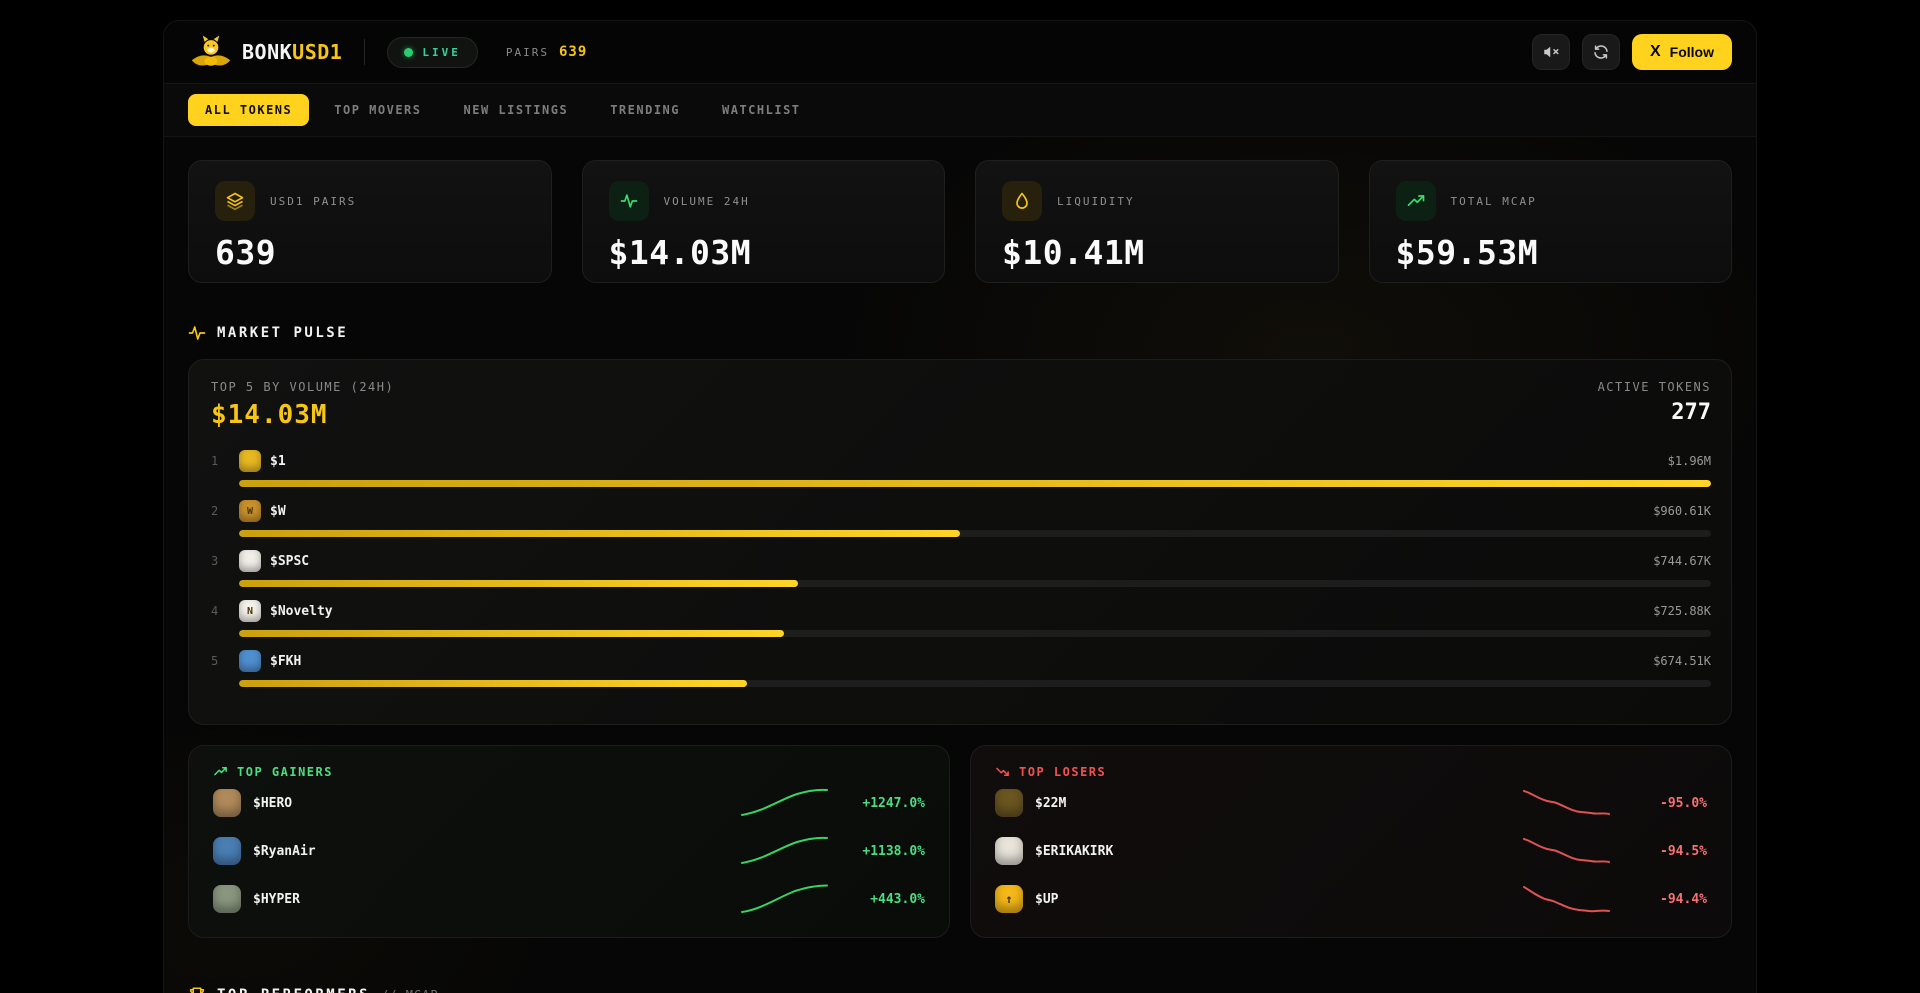  I want to click on stat-label: TOTAL MCAP, so click(1493, 201).